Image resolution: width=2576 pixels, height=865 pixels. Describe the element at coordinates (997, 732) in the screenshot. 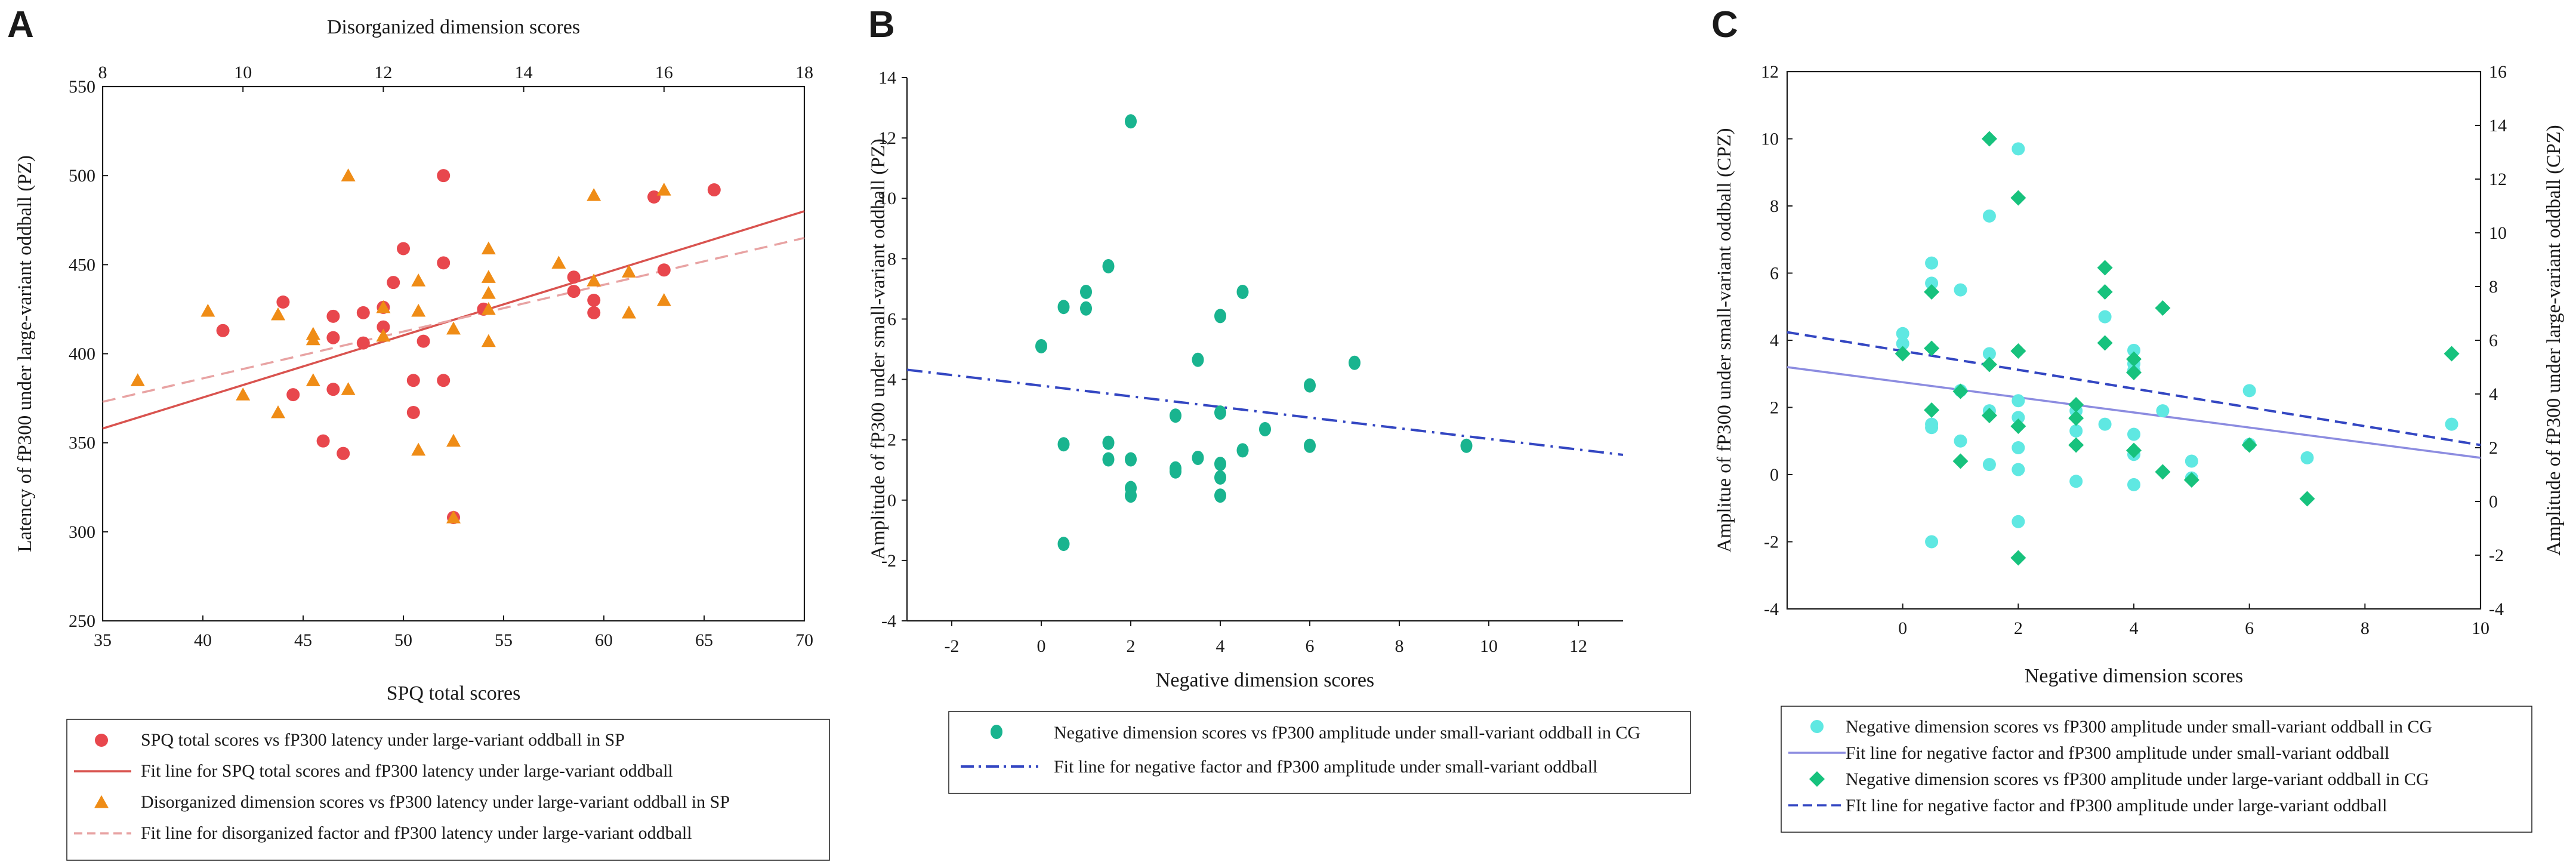

I see `legend-negative-scatter-swatch` at that location.